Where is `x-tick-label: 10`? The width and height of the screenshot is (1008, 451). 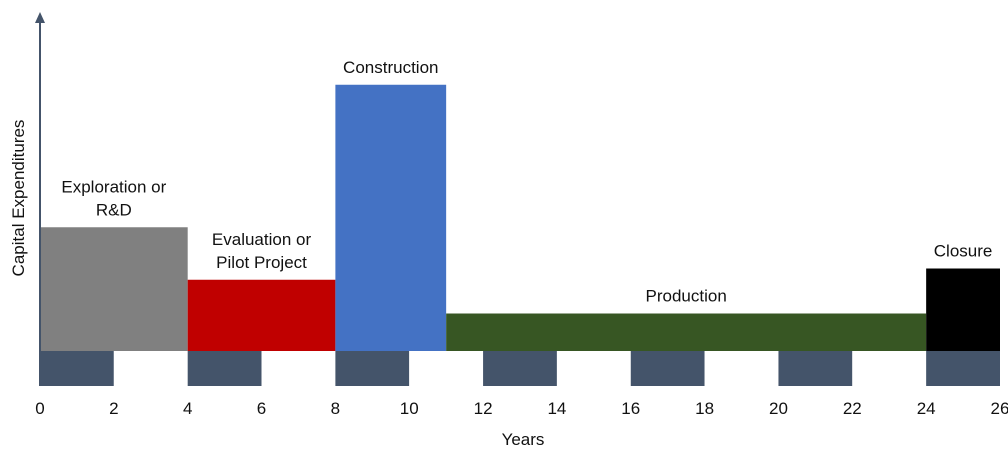
x-tick-label: 10 is located at coordinates (409, 408).